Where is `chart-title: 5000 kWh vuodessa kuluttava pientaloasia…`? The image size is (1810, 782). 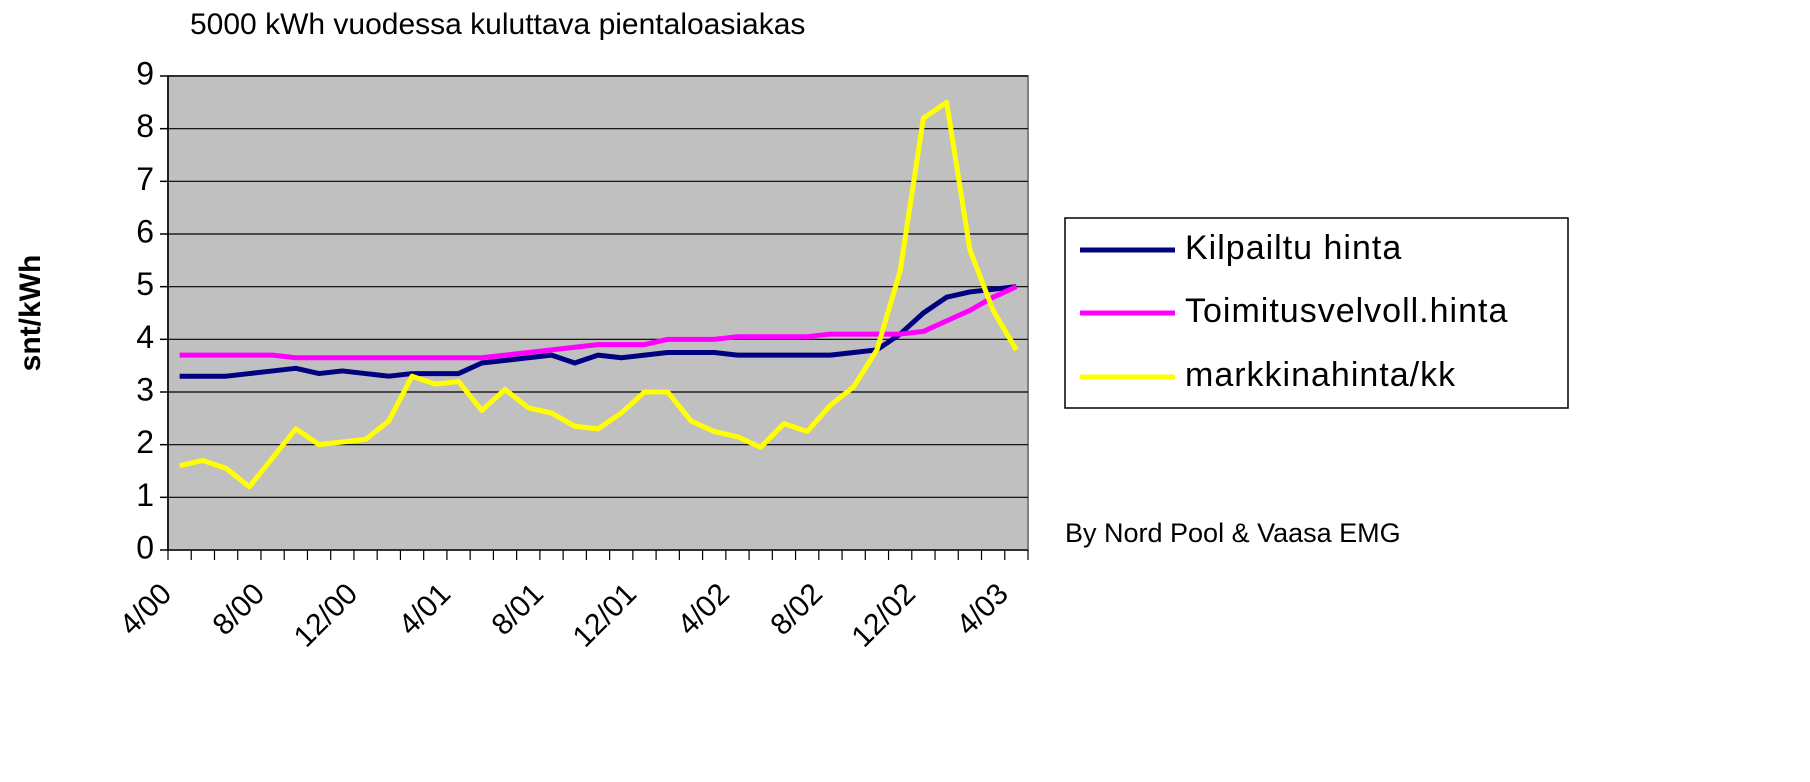 chart-title: 5000 kWh vuodessa kuluttava pientaloasia… is located at coordinates (497, 24).